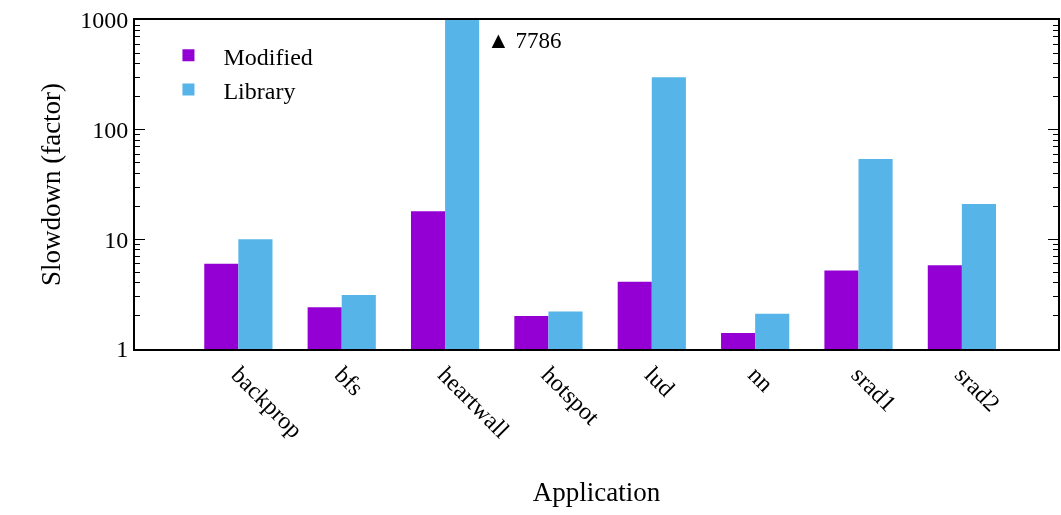 This screenshot has height=515, width=1061. Describe the element at coordinates (349, 381) in the screenshot. I see `x-tick-label: bfs` at that location.